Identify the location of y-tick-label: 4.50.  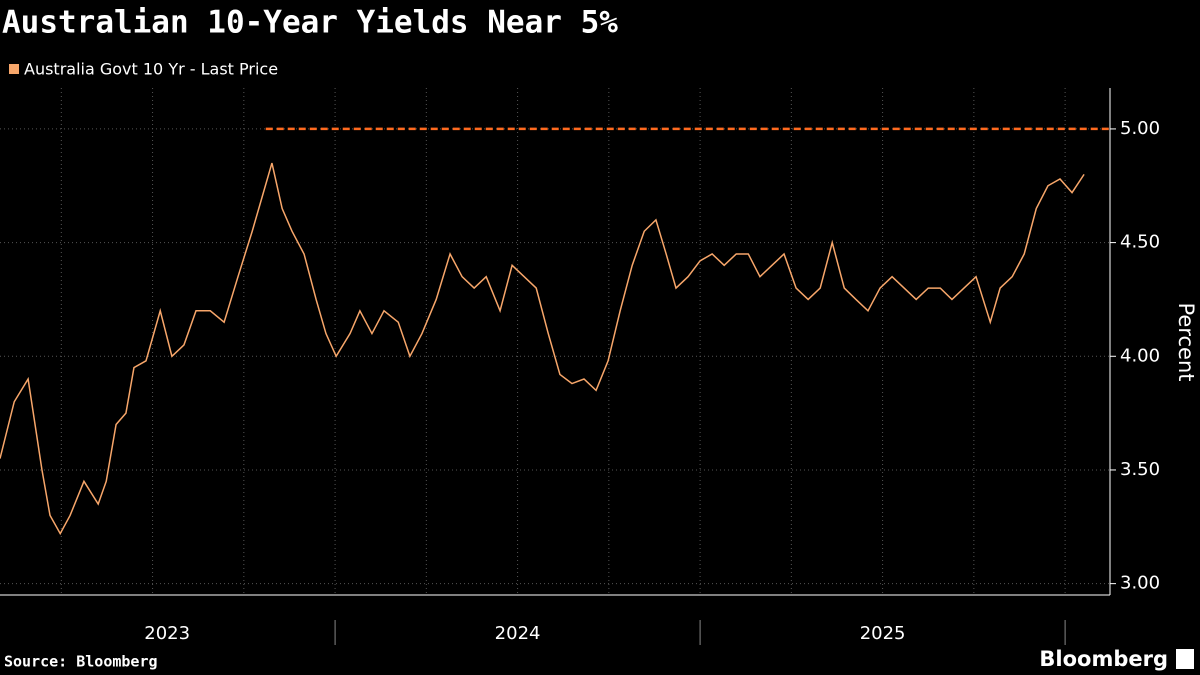
(1140, 242).